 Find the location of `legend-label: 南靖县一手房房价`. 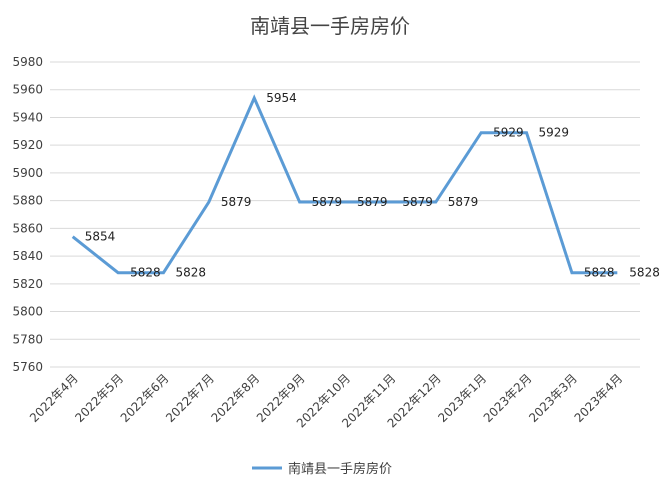

legend-label: 南靖县一手房房价 is located at coordinates (340, 469).